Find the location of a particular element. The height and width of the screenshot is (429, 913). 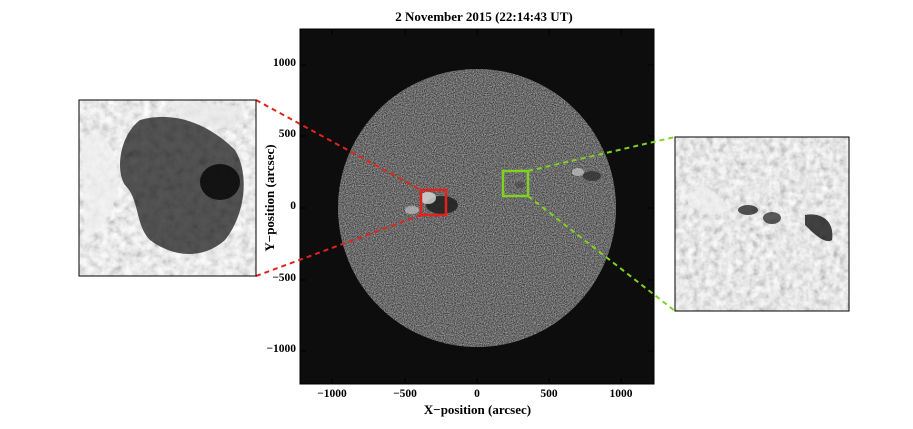

green-region-box is located at coordinates (515, 183).